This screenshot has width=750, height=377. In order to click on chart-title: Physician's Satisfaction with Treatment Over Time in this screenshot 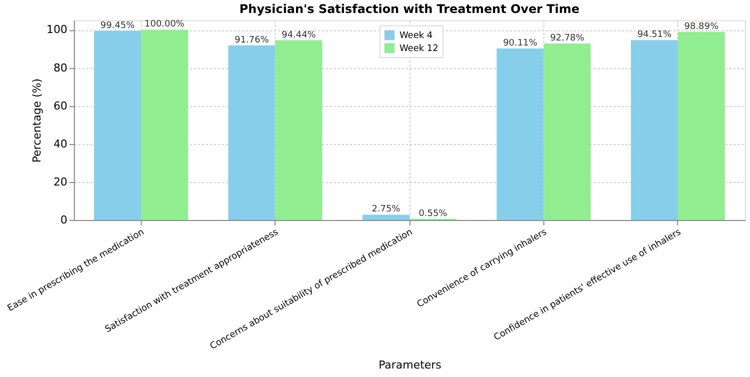, I will do `click(409, 9)`.